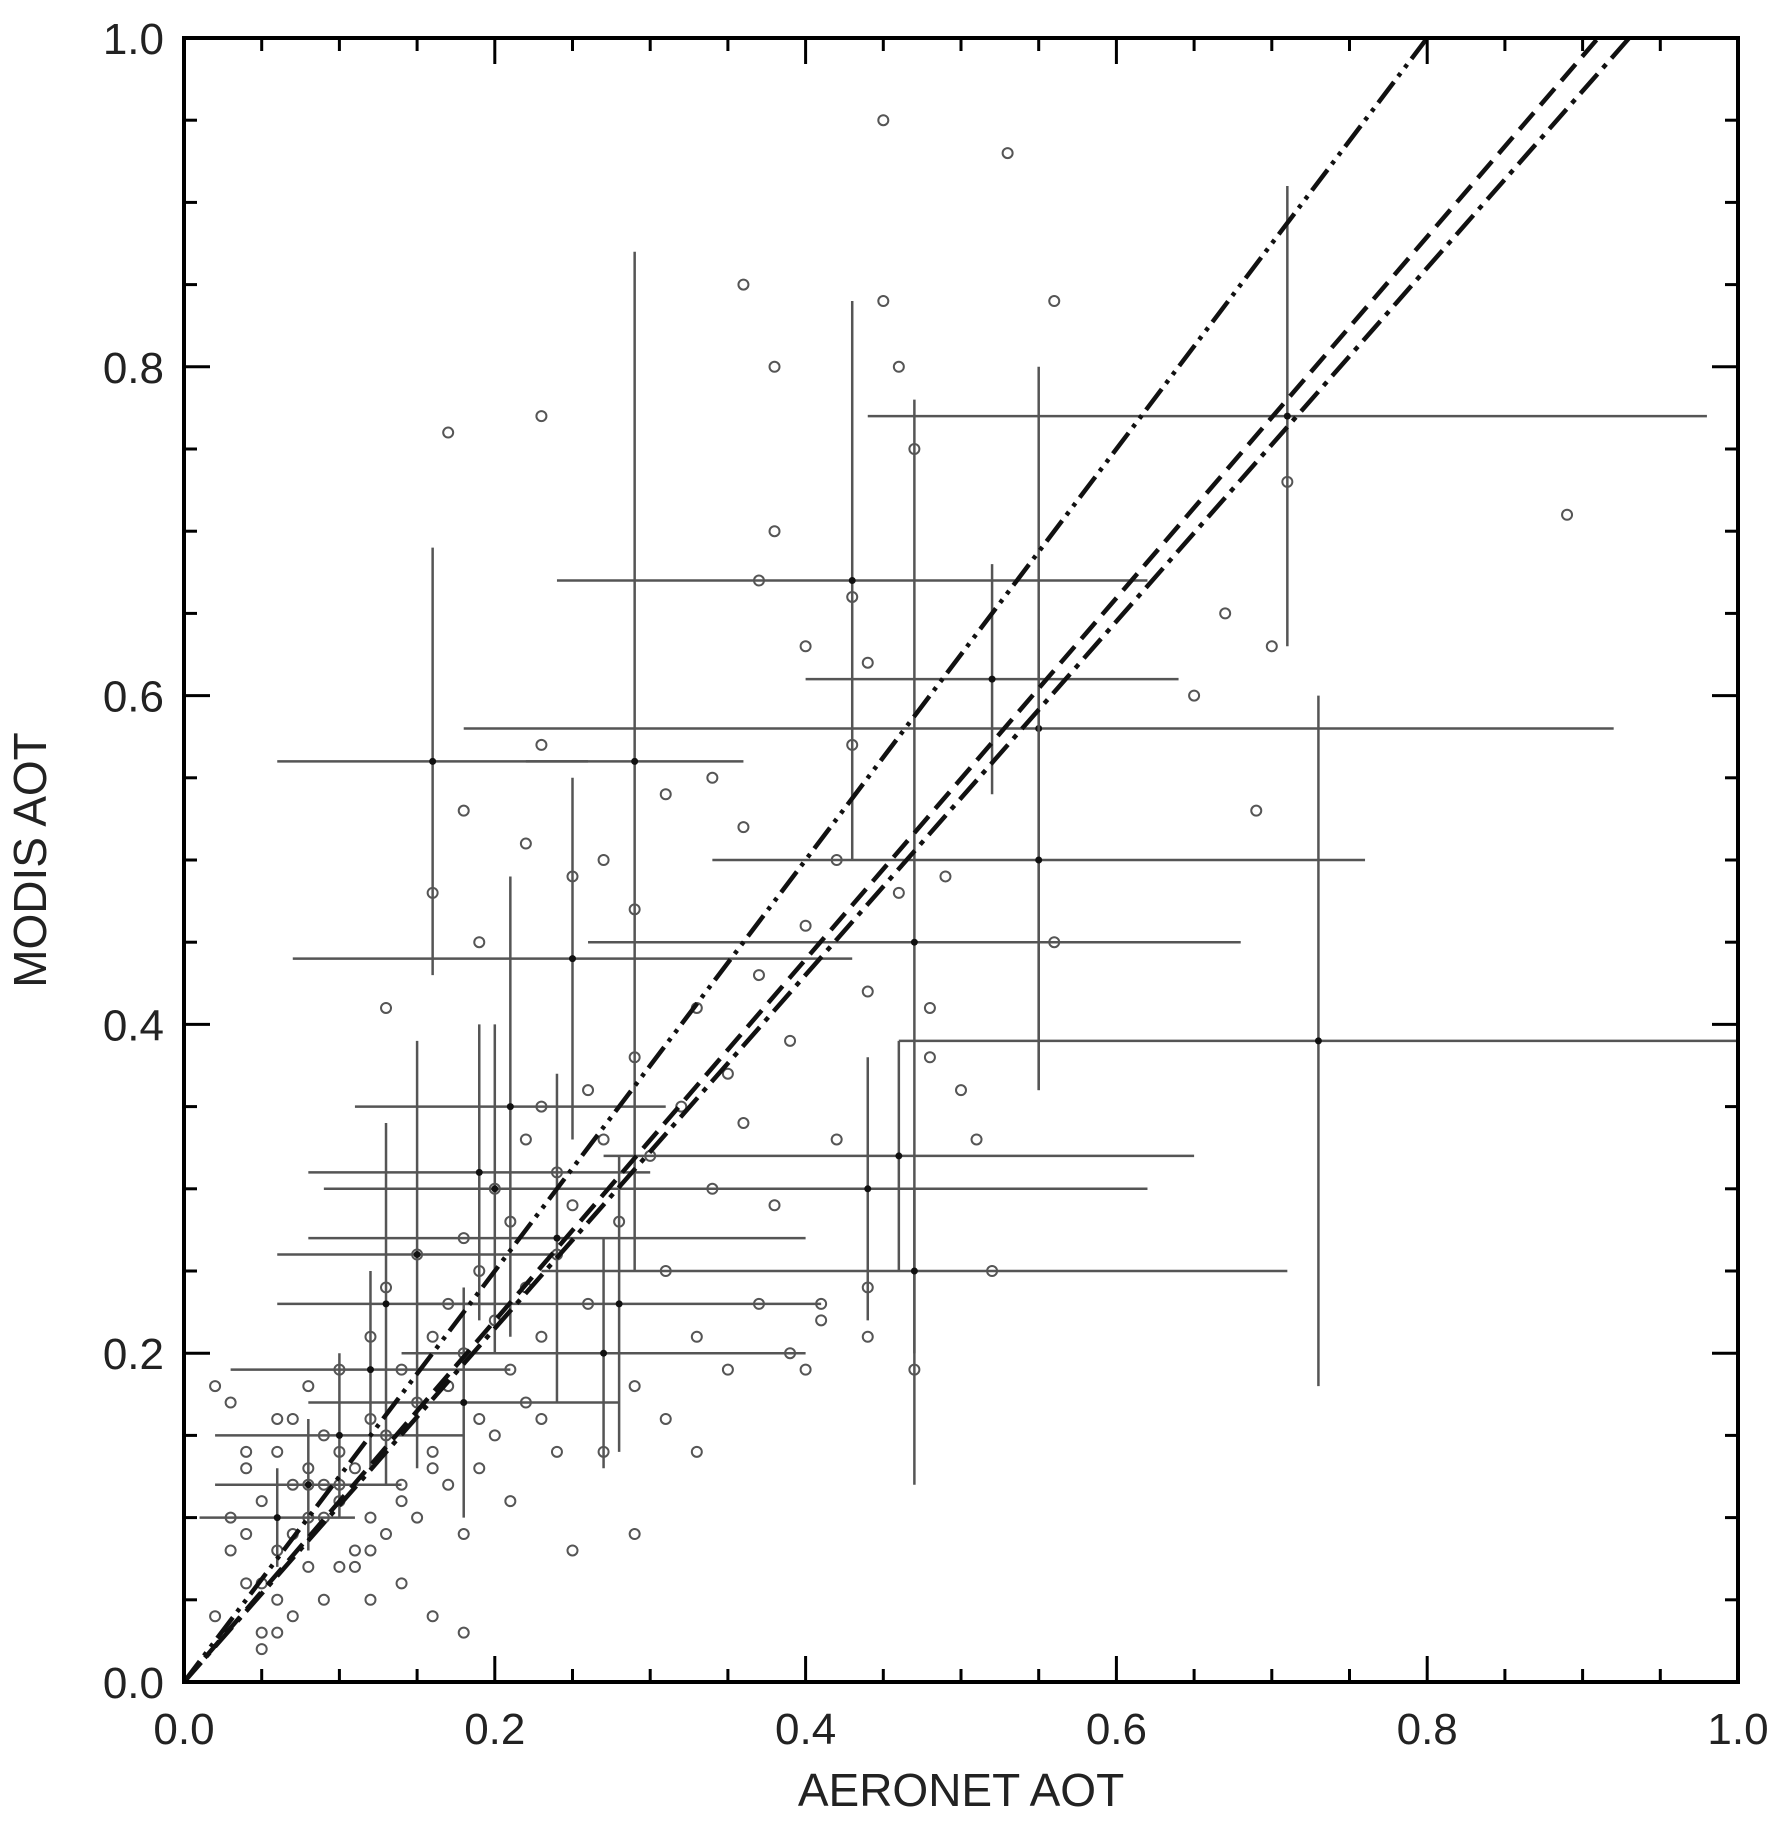 The width and height of the screenshot is (1781, 1826). I want to click on x-tick-label: 0.8, so click(1427, 1729).